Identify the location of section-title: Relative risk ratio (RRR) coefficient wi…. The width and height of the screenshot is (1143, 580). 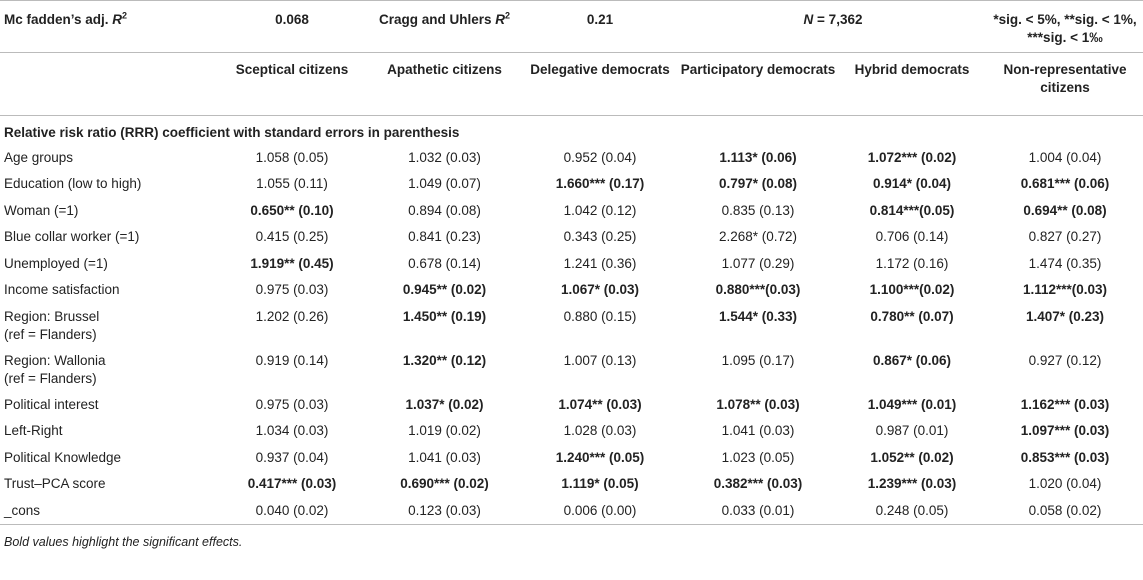
(232, 132).